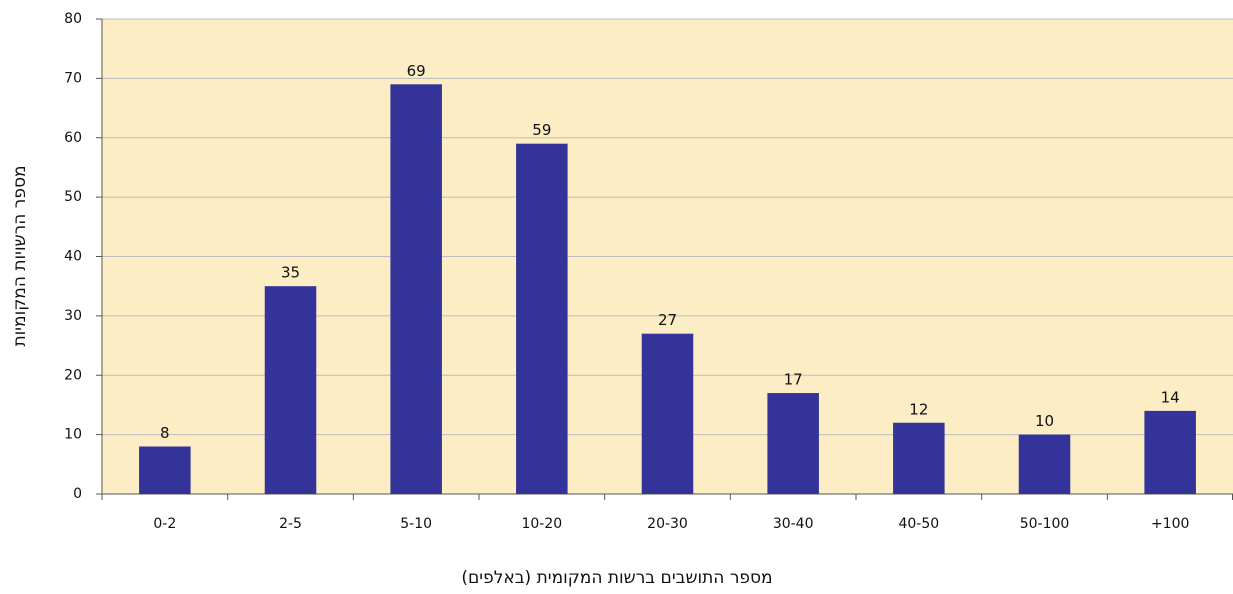  What do you see at coordinates (616, 578) in the screenshot?
I see `x-axis-label: מספר התושבים ברשות המקומית (באלפים)` at bounding box center [616, 578].